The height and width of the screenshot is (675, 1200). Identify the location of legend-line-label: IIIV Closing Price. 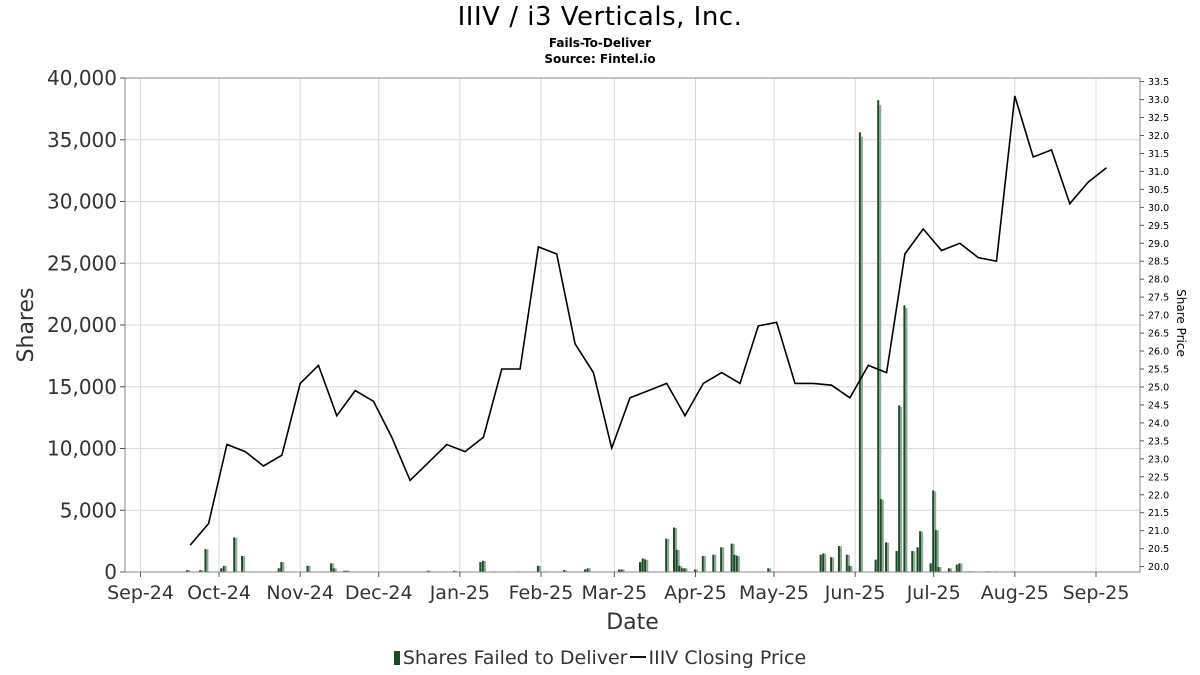
(727, 658).